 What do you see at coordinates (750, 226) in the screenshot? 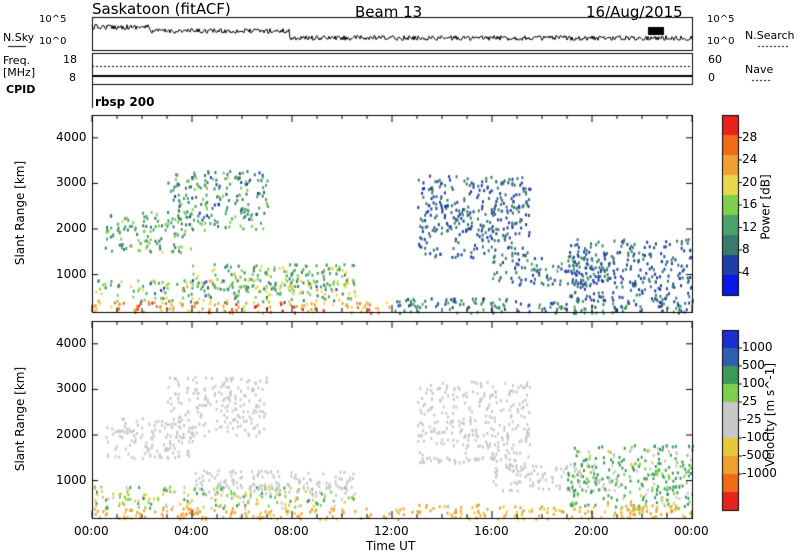
I see `colorbar-tick-label: 12` at bounding box center [750, 226].